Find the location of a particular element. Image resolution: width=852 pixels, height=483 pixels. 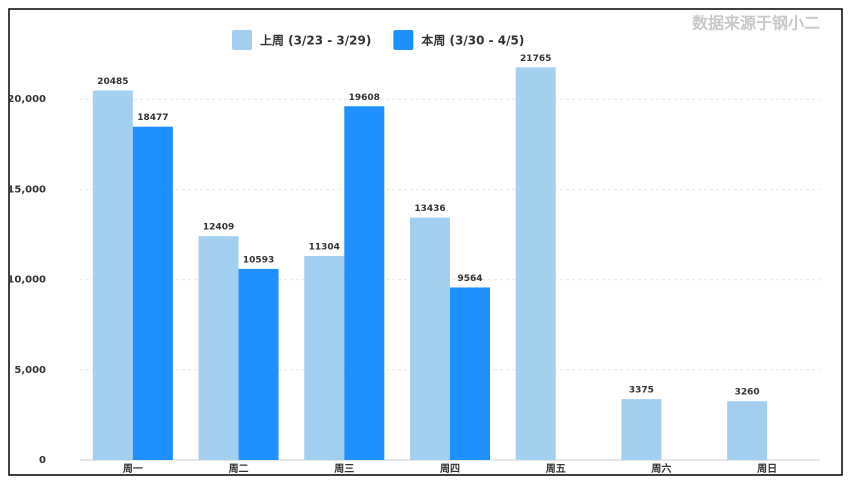

value-label: 20485 is located at coordinates (112, 82).